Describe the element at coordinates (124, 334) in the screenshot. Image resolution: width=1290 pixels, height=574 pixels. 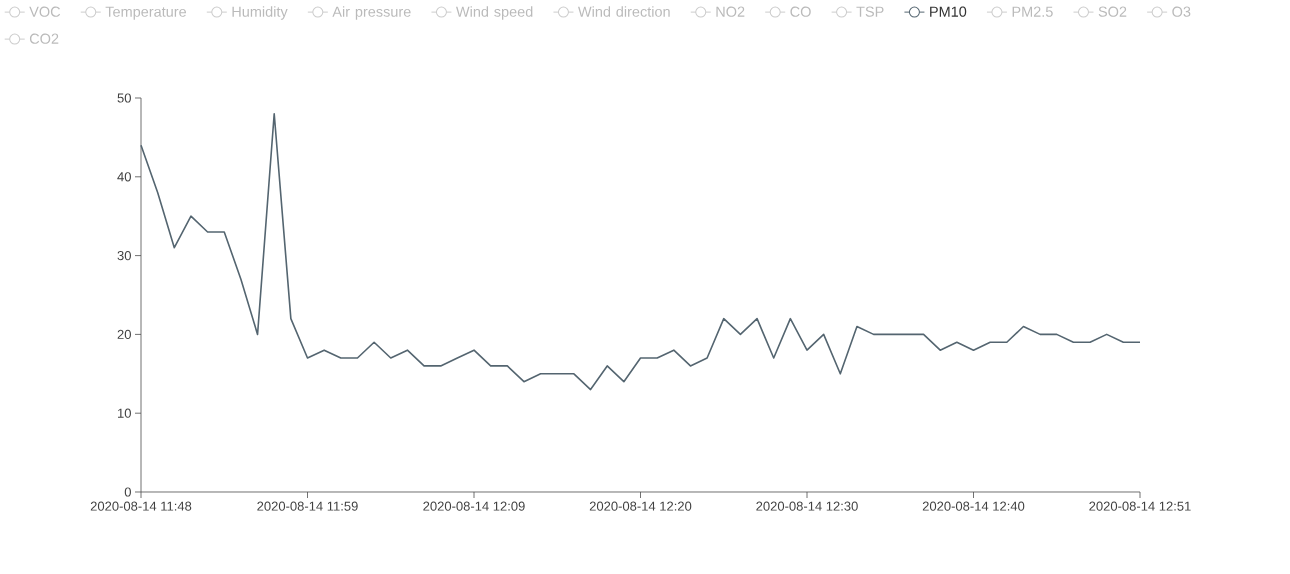
I see `y-tick-label: 20` at that location.